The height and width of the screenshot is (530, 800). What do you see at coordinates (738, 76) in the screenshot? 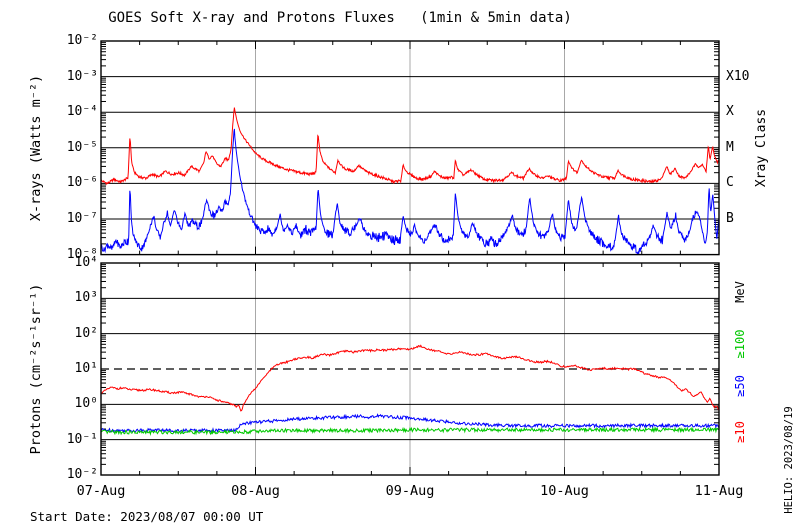
I see `xray-class-X10: X10` at bounding box center [738, 76].